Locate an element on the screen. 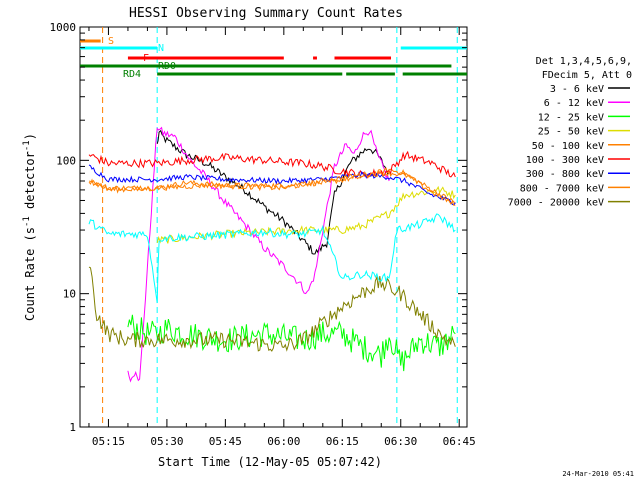 The width and height of the screenshot is (640, 480). flag-label-rd4: RD4 is located at coordinates (132, 74).